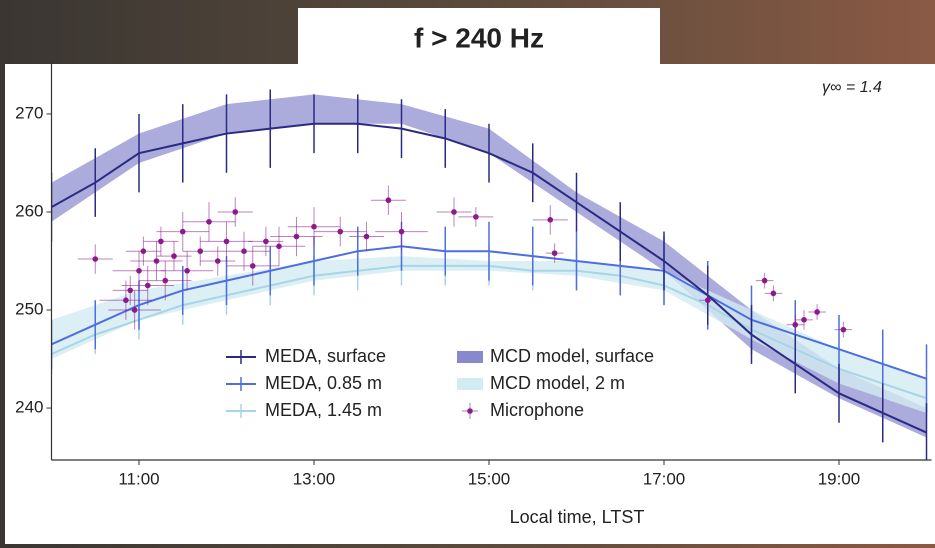 This screenshot has width=935, height=548. What do you see at coordinates (839, 478) in the screenshot?
I see `x-tick-label: 19:00` at bounding box center [839, 478].